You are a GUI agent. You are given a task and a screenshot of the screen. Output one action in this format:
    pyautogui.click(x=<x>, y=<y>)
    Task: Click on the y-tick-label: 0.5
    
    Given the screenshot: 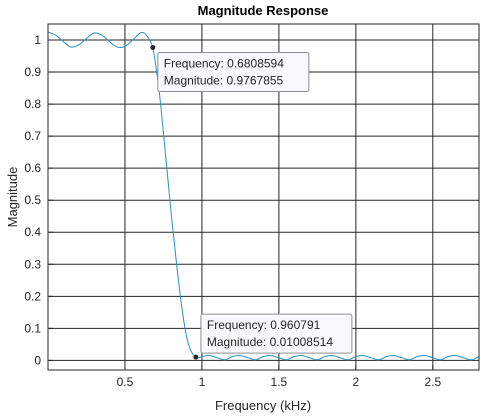 What is the action you would take?
    pyautogui.click(x=32, y=200)
    